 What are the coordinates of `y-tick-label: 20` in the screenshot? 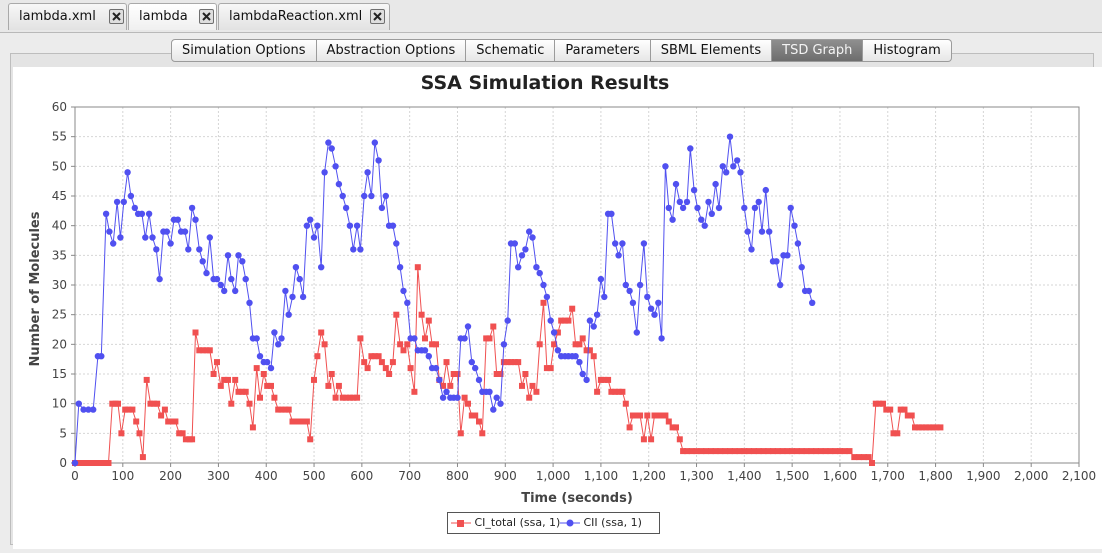 It's located at (59, 344).